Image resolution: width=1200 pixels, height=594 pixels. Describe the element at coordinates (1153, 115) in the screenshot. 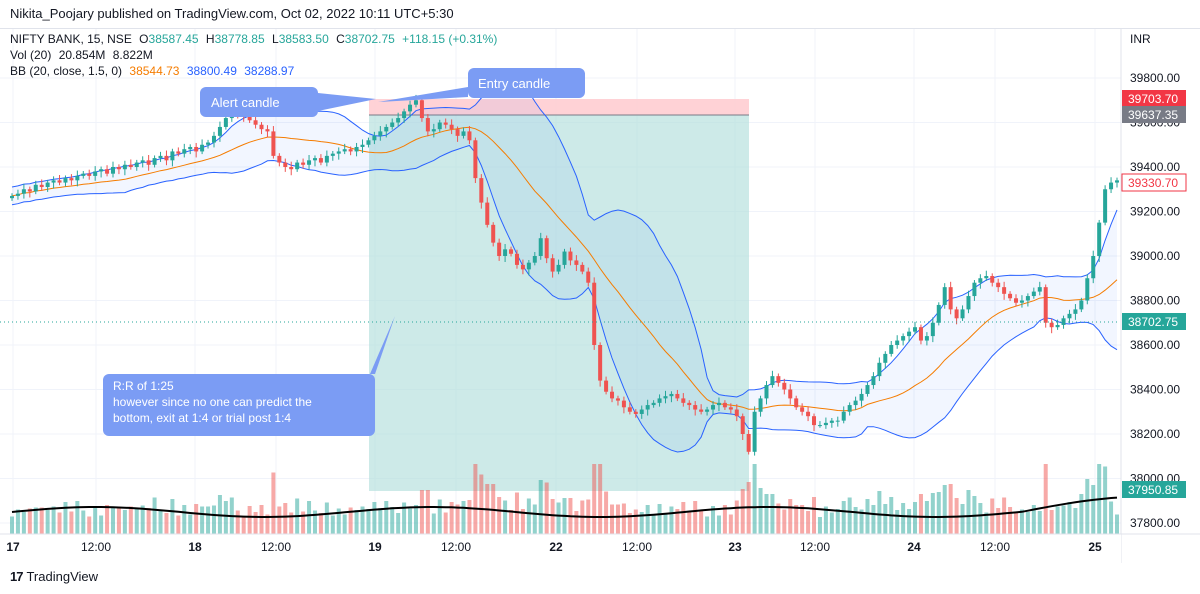

I see `price-label-text: 39637.35` at that location.